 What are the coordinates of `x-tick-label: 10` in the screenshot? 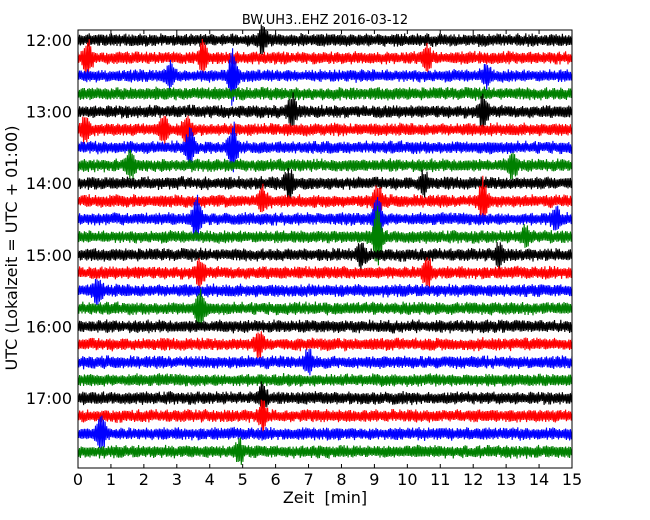 It's located at (407, 479).